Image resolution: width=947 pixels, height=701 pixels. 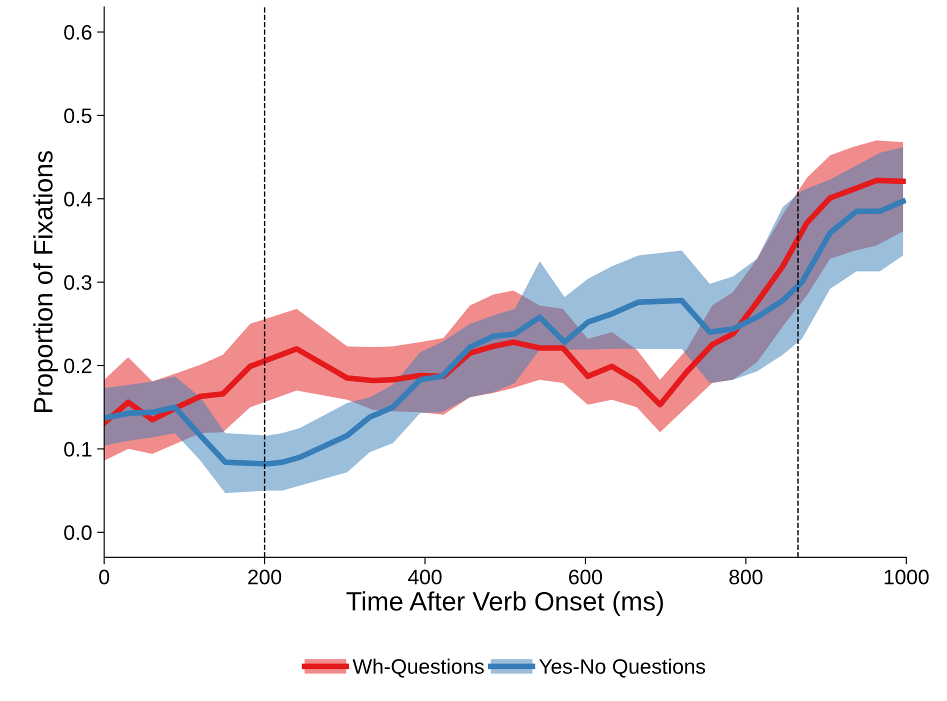 What do you see at coordinates (418, 668) in the screenshot?
I see `legend-label: Wh-Questions` at bounding box center [418, 668].